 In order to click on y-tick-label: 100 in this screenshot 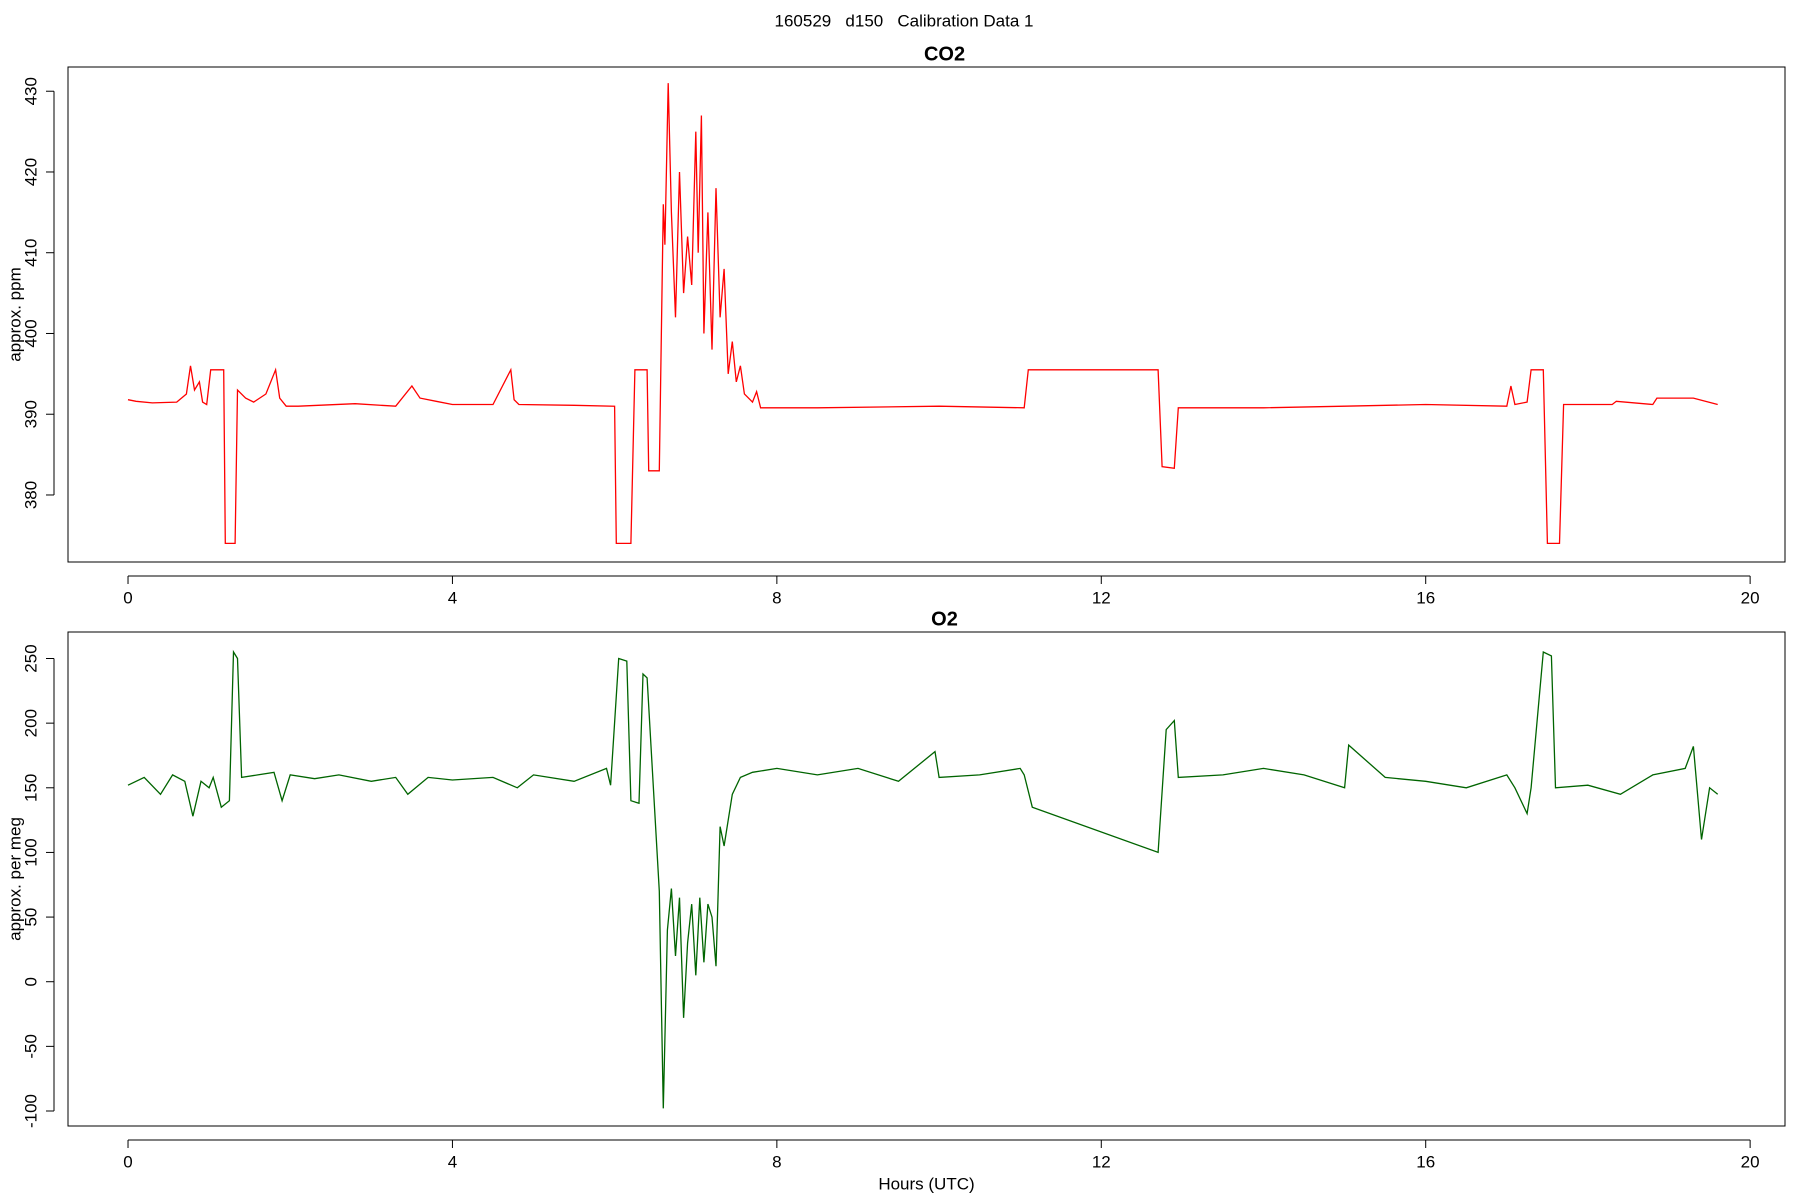, I will do `click(30, 852)`.